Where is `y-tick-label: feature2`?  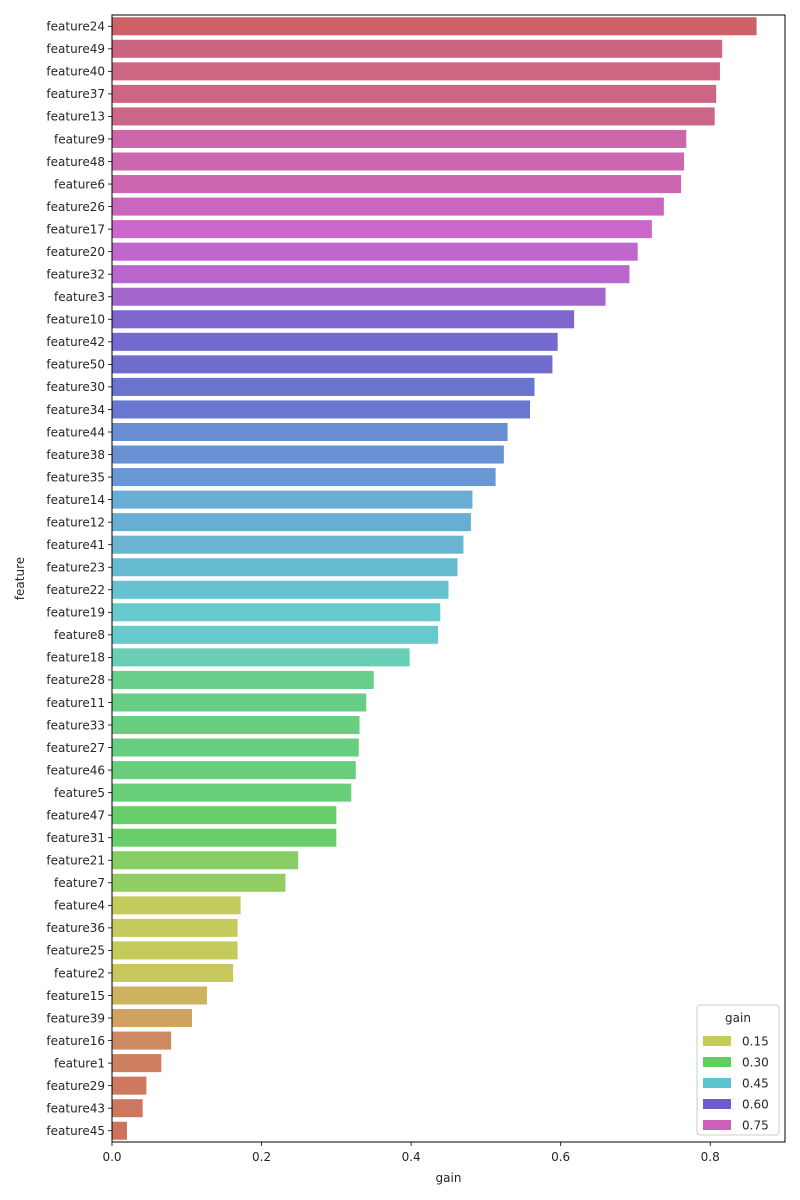 y-tick-label: feature2 is located at coordinates (79, 973).